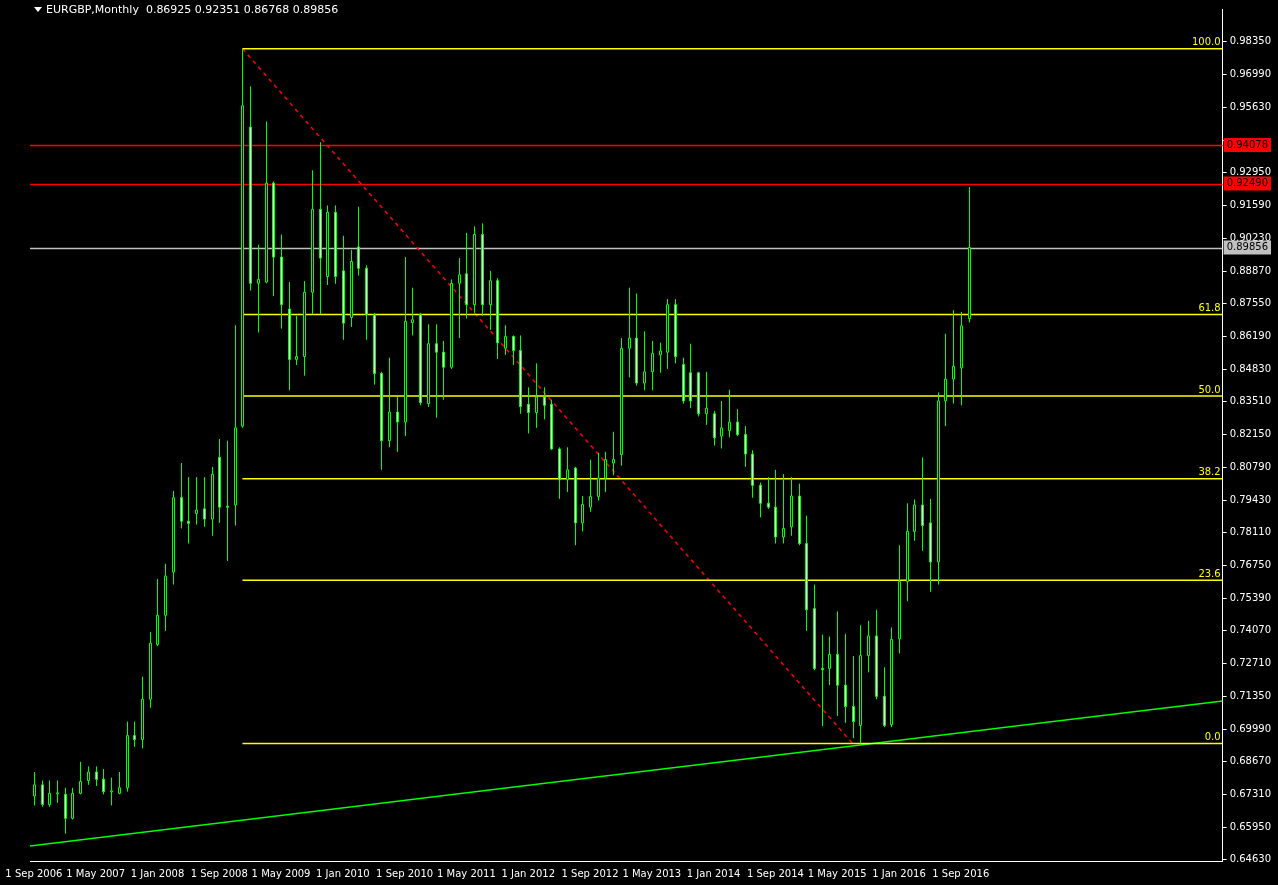 Image resolution: width=1278 pixels, height=885 pixels. What do you see at coordinates (1250, 74) in the screenshot?
I see `y-tick-label: 0.96990` at bounding box center [1250, 74].